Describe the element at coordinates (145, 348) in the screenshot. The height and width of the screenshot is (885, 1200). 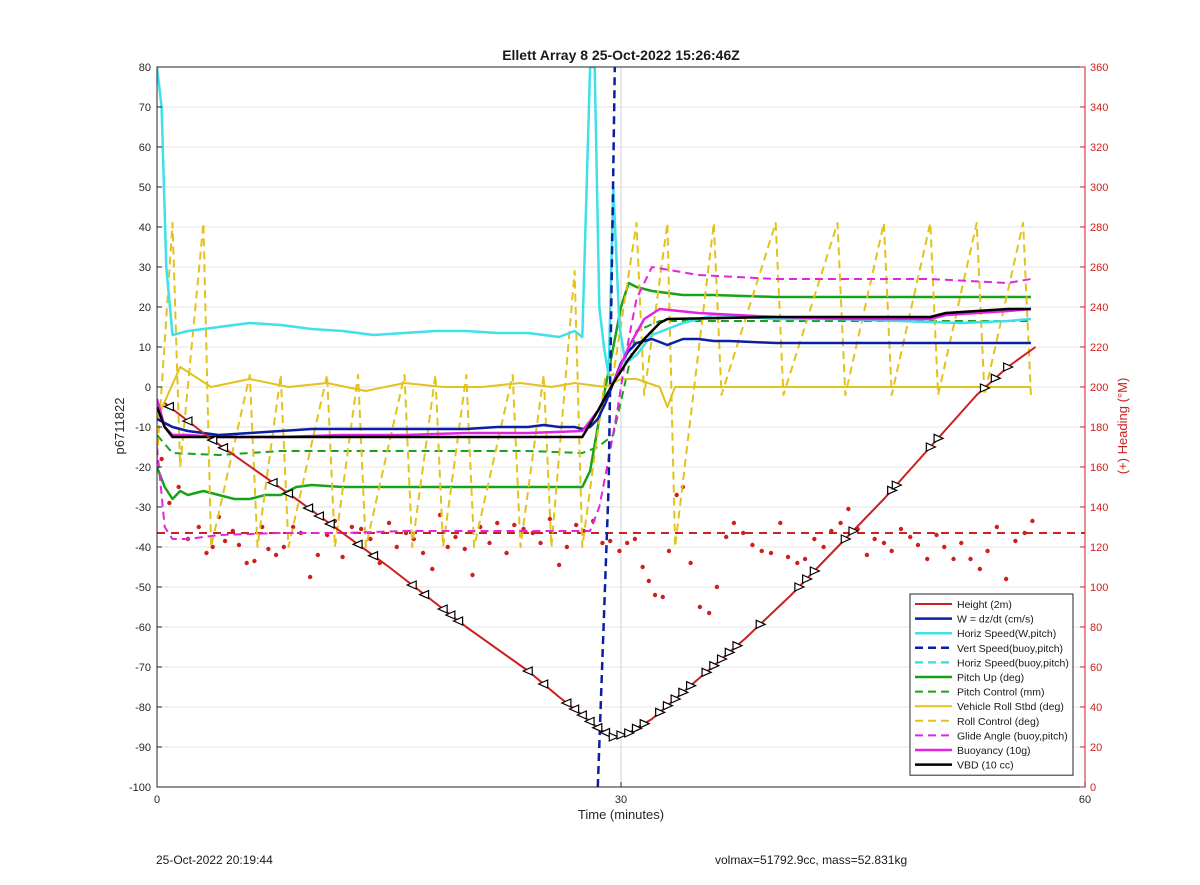
I see `y-tick-label: 10` at that location.